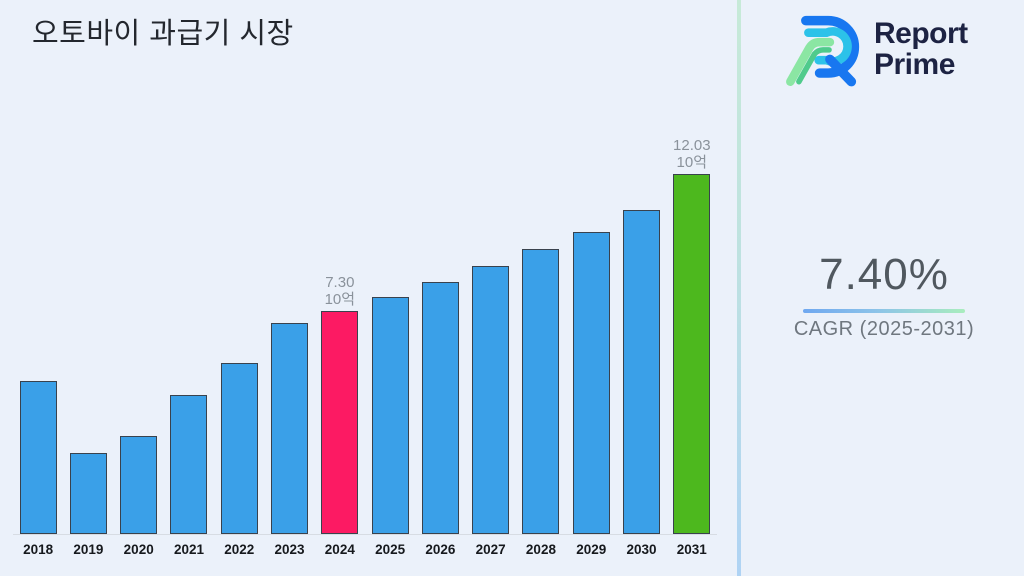 Image resolution: width=1024 pixels, height=576 pixels. I want to click on x-tick-2022: 2022, so click(239, 549).